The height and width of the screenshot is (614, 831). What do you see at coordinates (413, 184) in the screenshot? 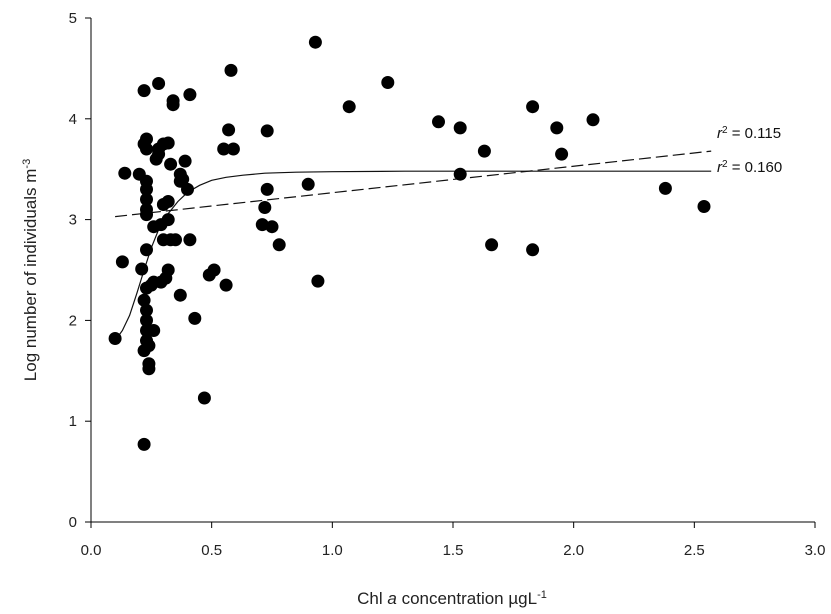
I see `linear-fit-line` at bounding box center [413, 184].